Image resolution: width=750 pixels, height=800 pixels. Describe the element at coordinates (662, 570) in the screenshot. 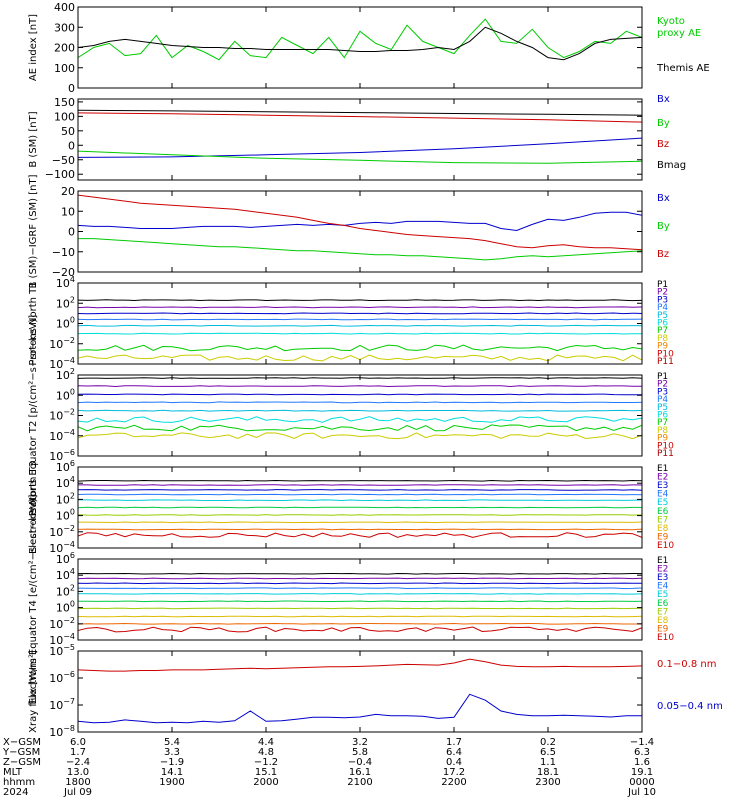

I see `legend-entry: E2` at that location.